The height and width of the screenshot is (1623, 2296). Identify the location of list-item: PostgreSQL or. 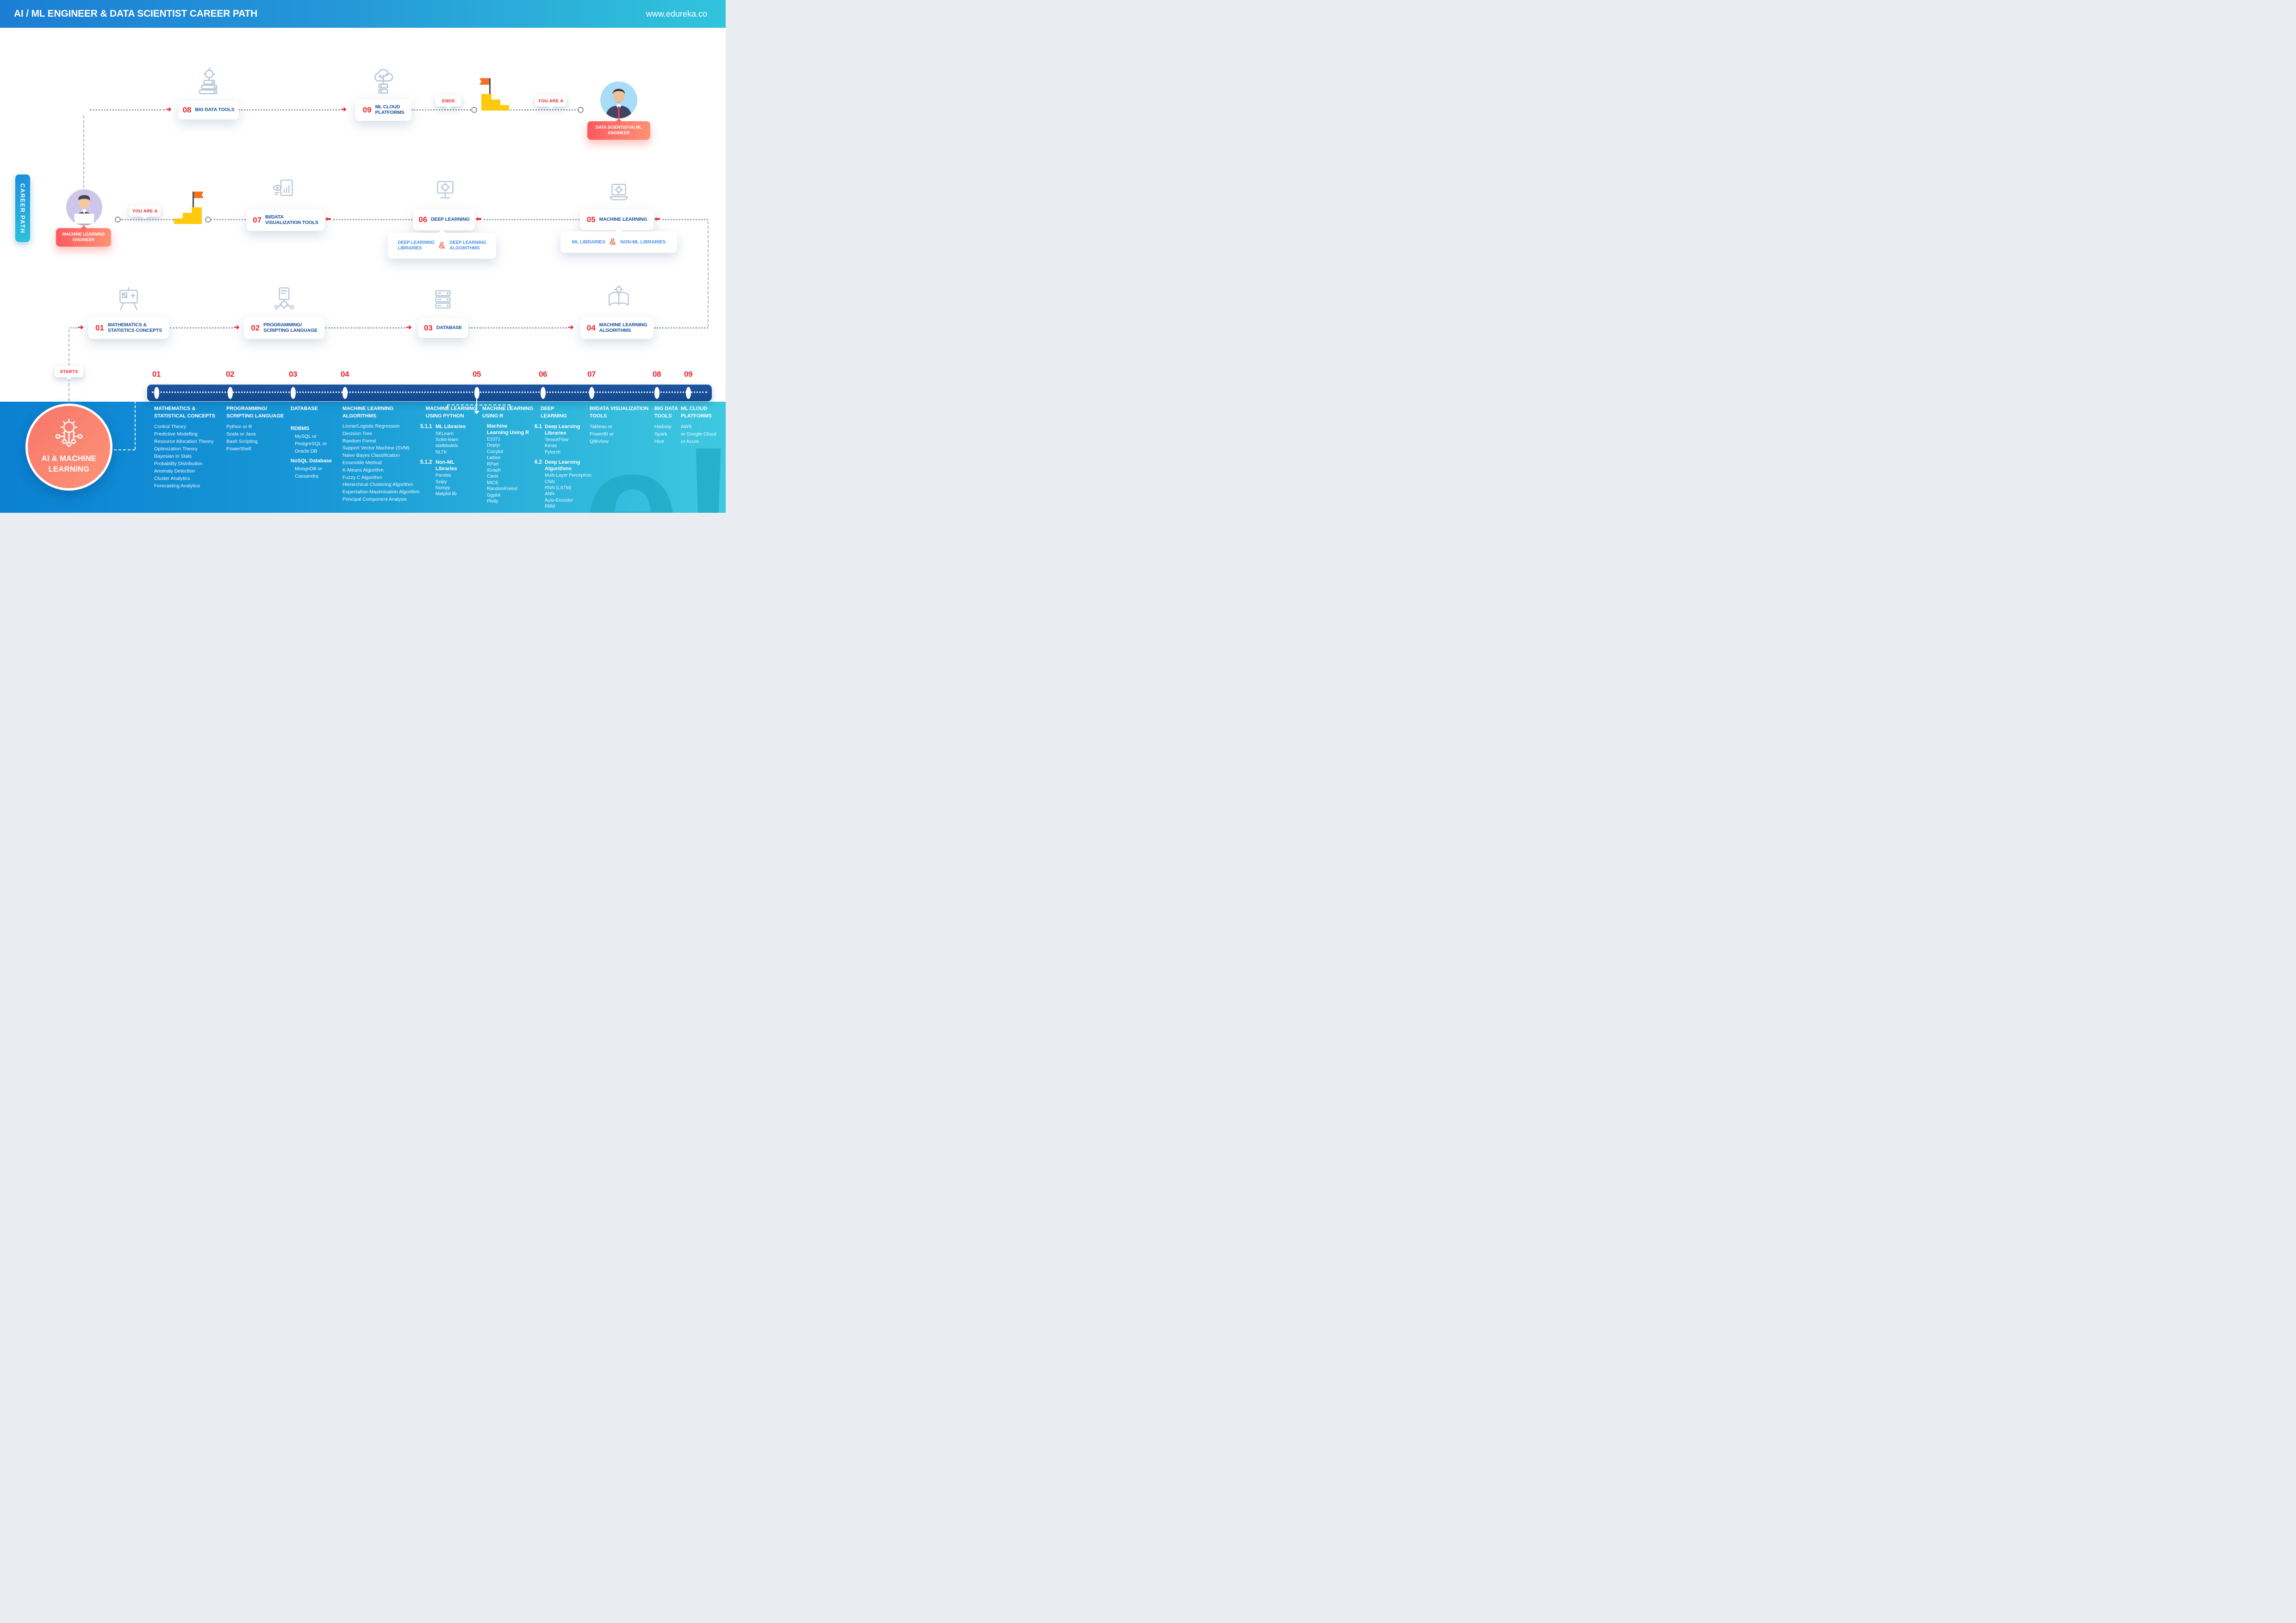
(311, 444).